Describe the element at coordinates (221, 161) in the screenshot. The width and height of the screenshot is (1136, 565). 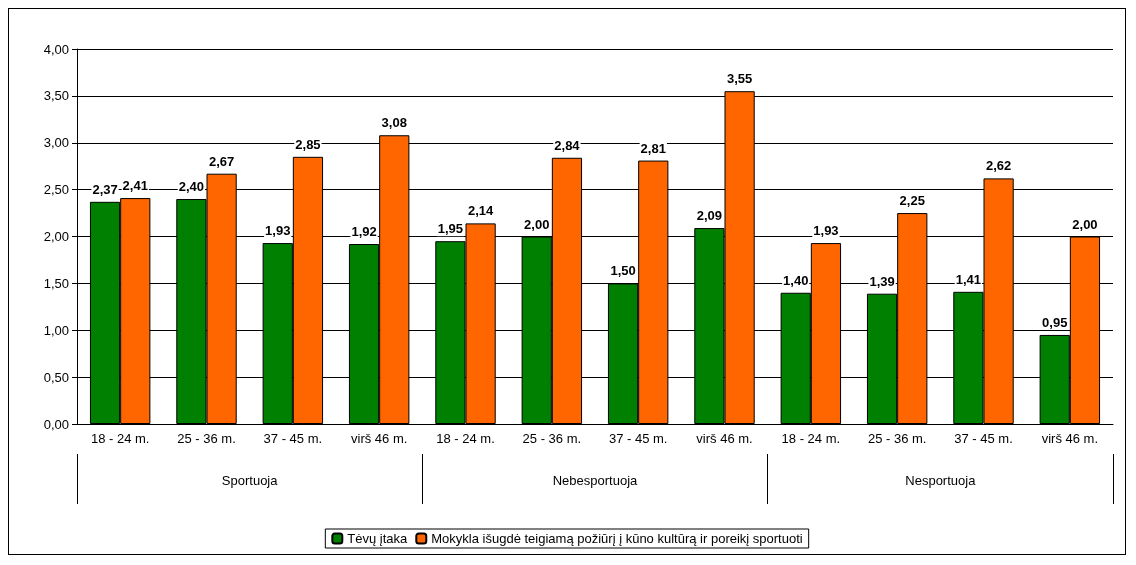
I see `data-label: 2,67` at that location.